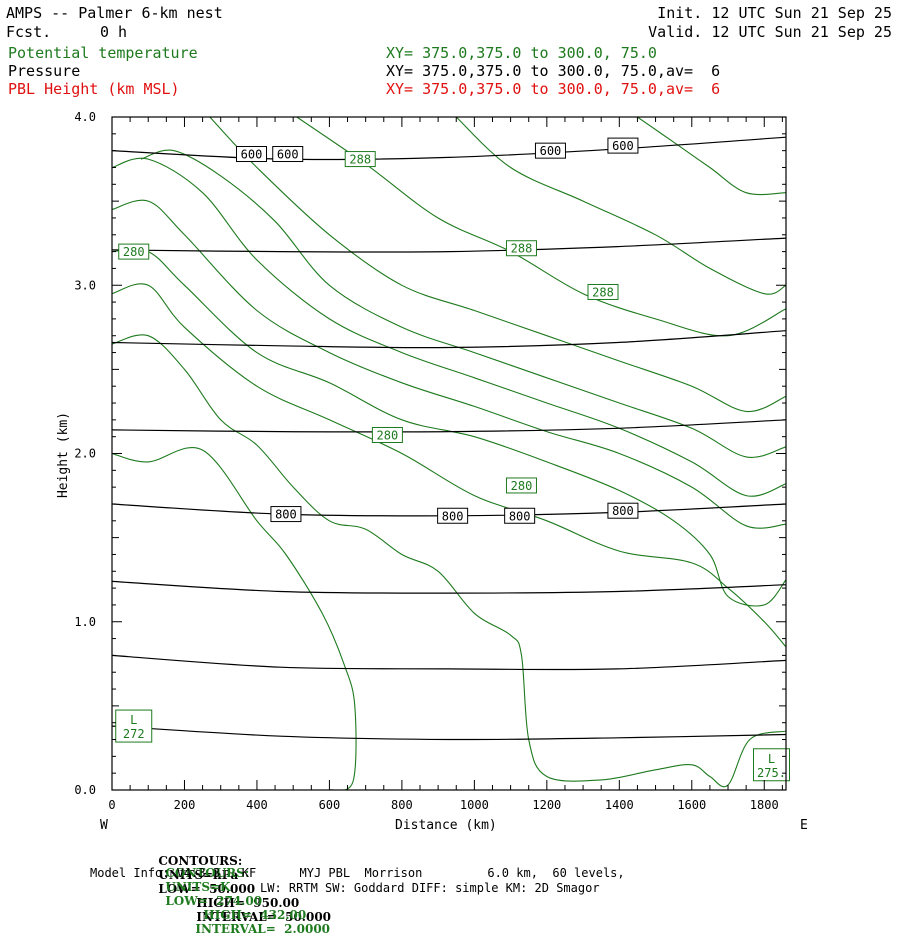 This screenshot has height=936, width=900. What do you see at coordinates (771, 773) in the screenshot?
I see `svg-text: 275.` at bounding box center [771, 773].